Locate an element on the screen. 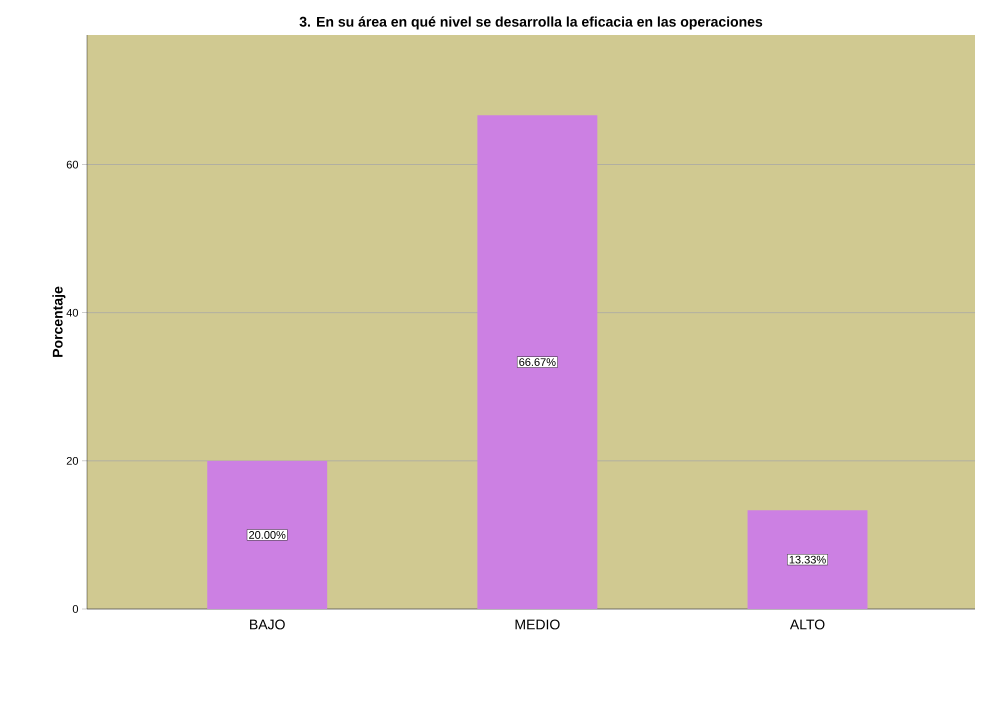 The width and height of the screenshot is (989, 702). x-tick-label: ALTO is located at coordinates (807, 625).